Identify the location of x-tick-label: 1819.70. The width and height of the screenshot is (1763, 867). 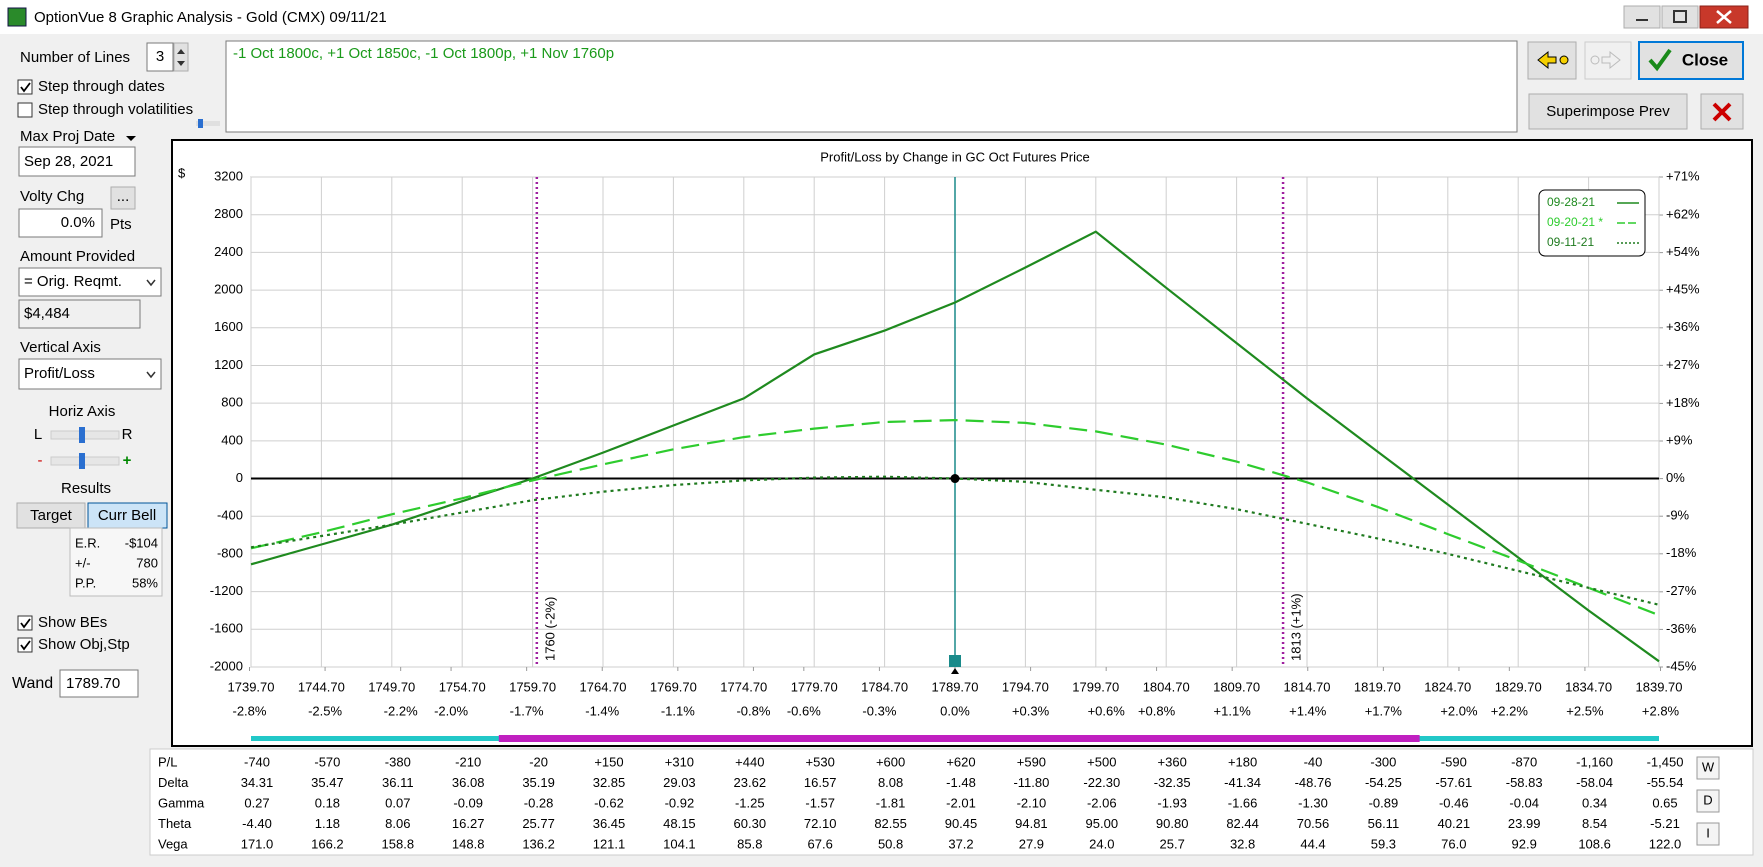
(1377, 686).